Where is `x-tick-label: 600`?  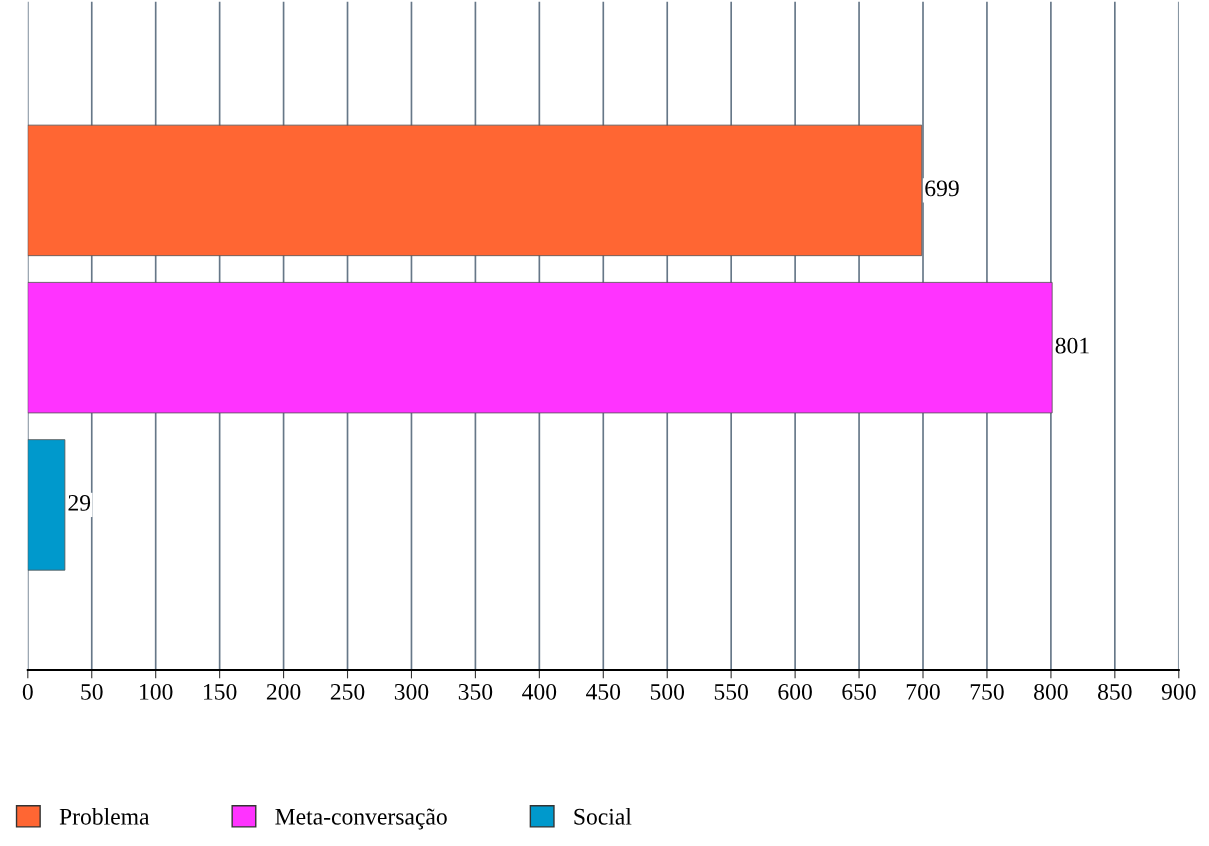
x-tick-label: 600 is located at coordinates (795, 691).